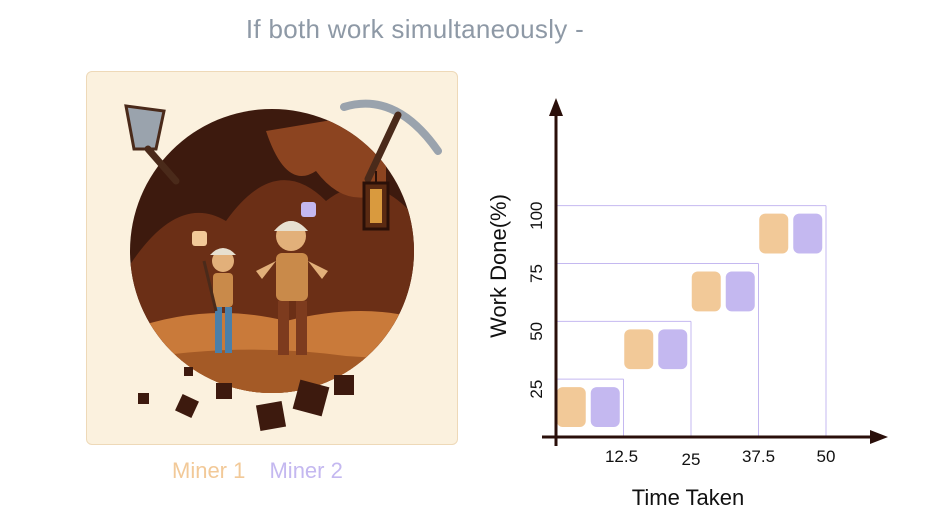 The width and height of the screenshot is (951, 530). What do you see at coordinates (556, 107) in the screenshot?
I see `y-axis-arrow` at bounding box center [556, 107].